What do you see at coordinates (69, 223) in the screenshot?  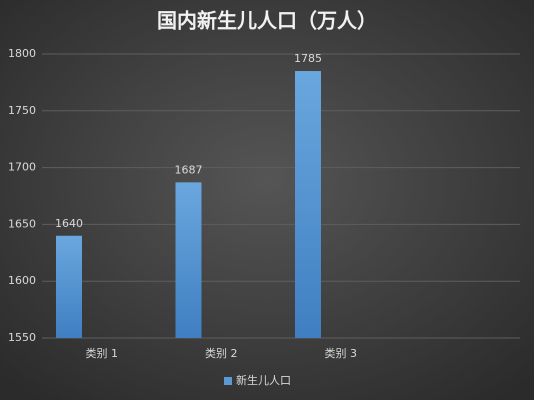 I see `data-label: 1640` at bounding box center [69, 223].